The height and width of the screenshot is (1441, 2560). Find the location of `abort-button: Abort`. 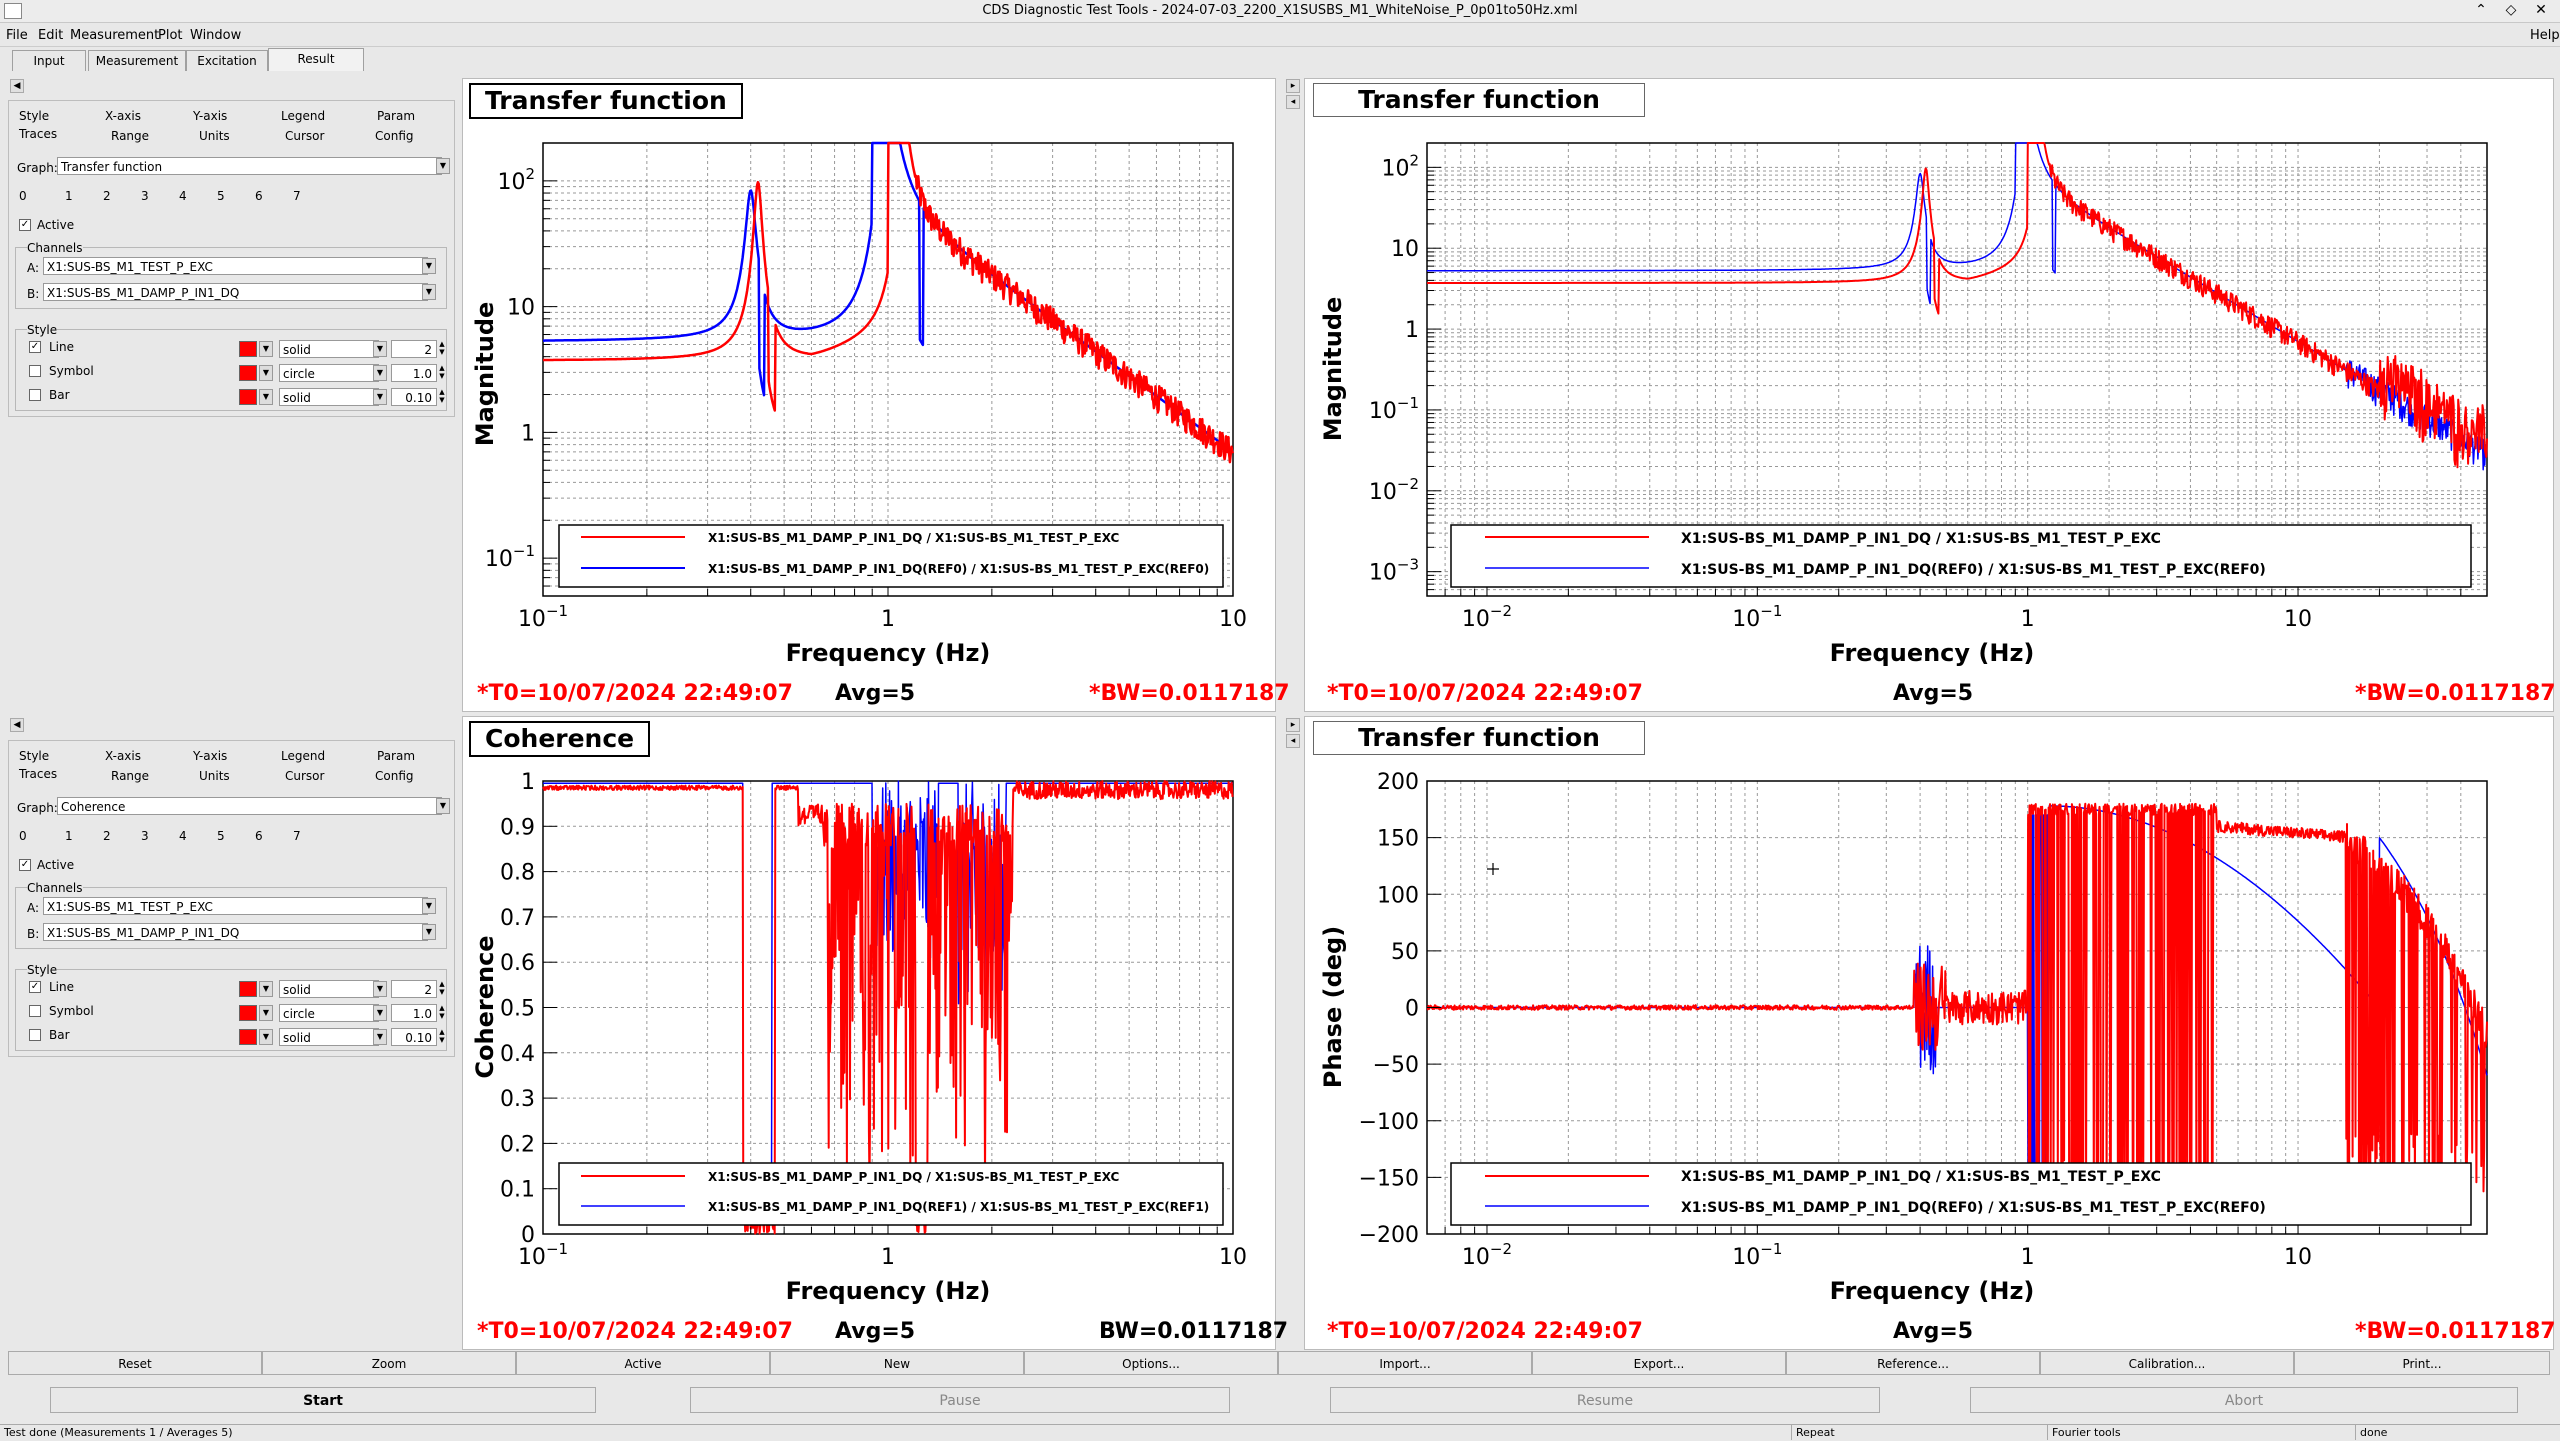

abort-button: Abort is located at coordinates (2244, 1400).